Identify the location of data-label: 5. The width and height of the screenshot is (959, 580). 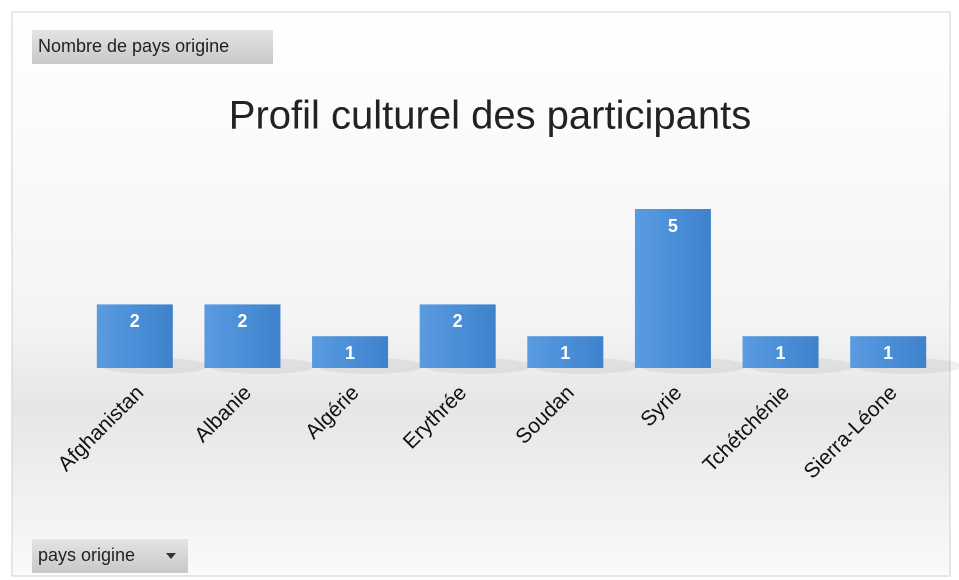
(673, 226).